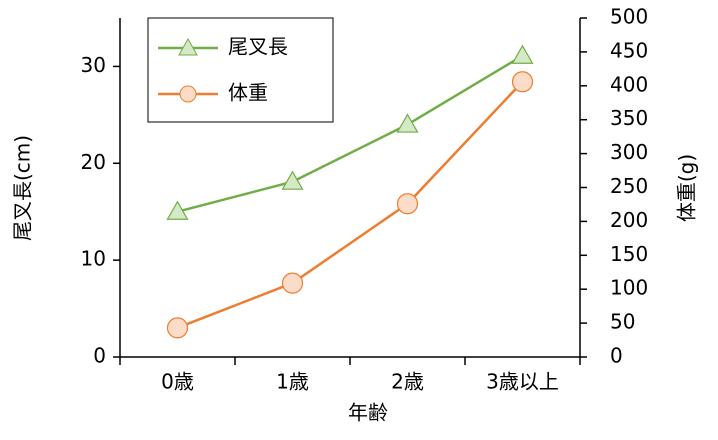 The width and height of the screenshot is (718, 440). What do you see at coordinates (629, 288) in the screenshot?
I see `y2-tick-label: 100` at bounding box center [629, 288].